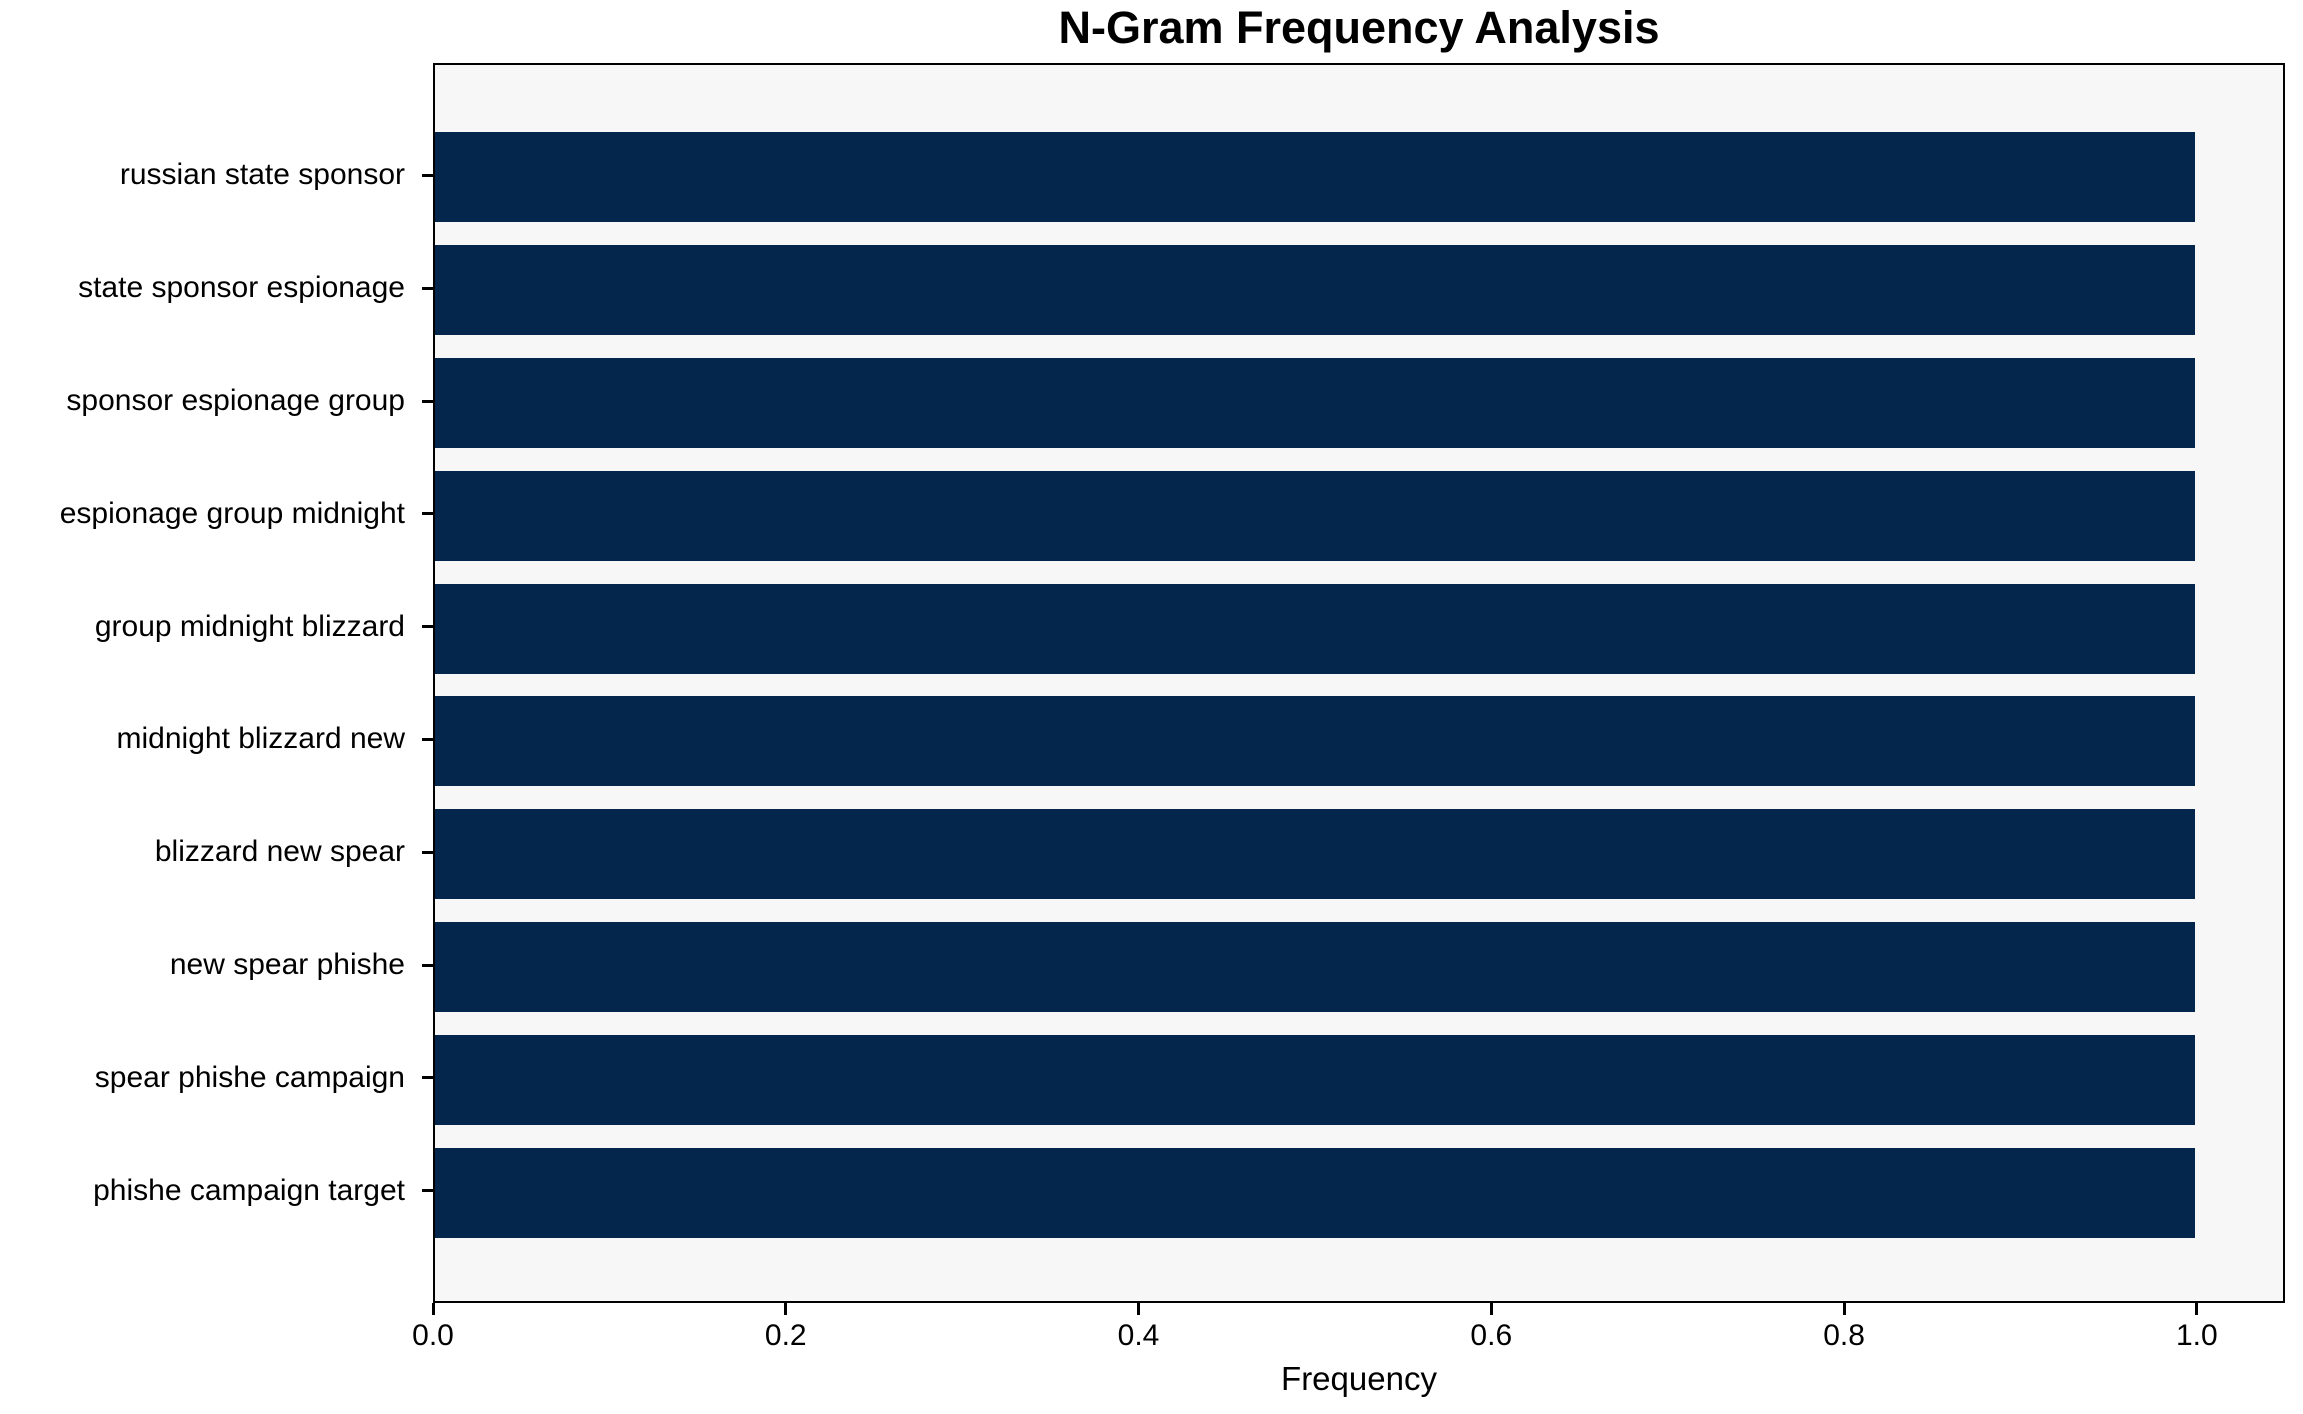 Image resolution: width=2303 pixels, height=1414 pixels. Describe the element at coordinates (1844, 1335) in the screenshot. I see `x-tick-label: 0.8` at that location.